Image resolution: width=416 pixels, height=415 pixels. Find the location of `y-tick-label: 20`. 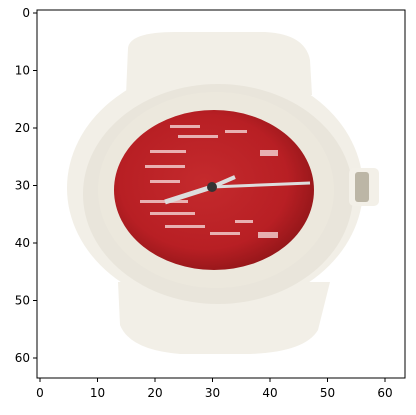

y-tick-label: 20 is located at coordinates (22, 128).